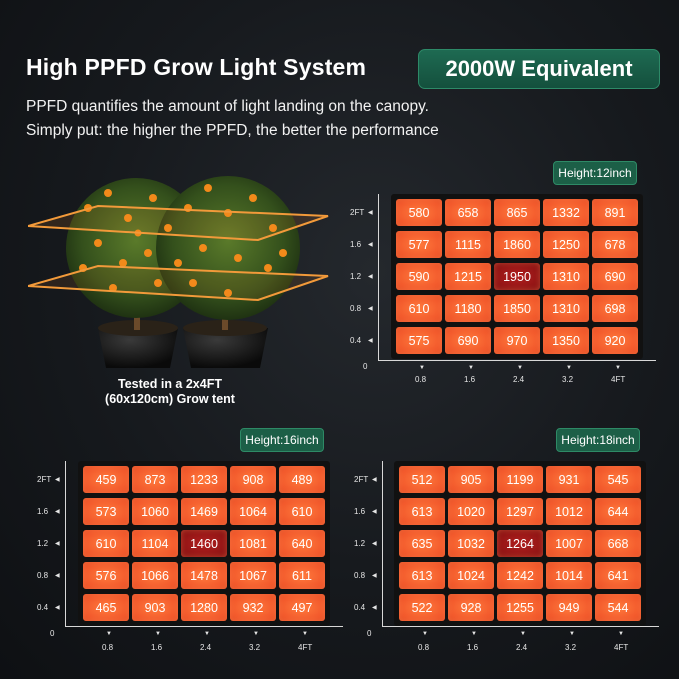 This screenshot has height=679, width=679. Describe the element at coordinates (106, 607) in the screenshot. I see `heatmap-cell: 465` at that location.